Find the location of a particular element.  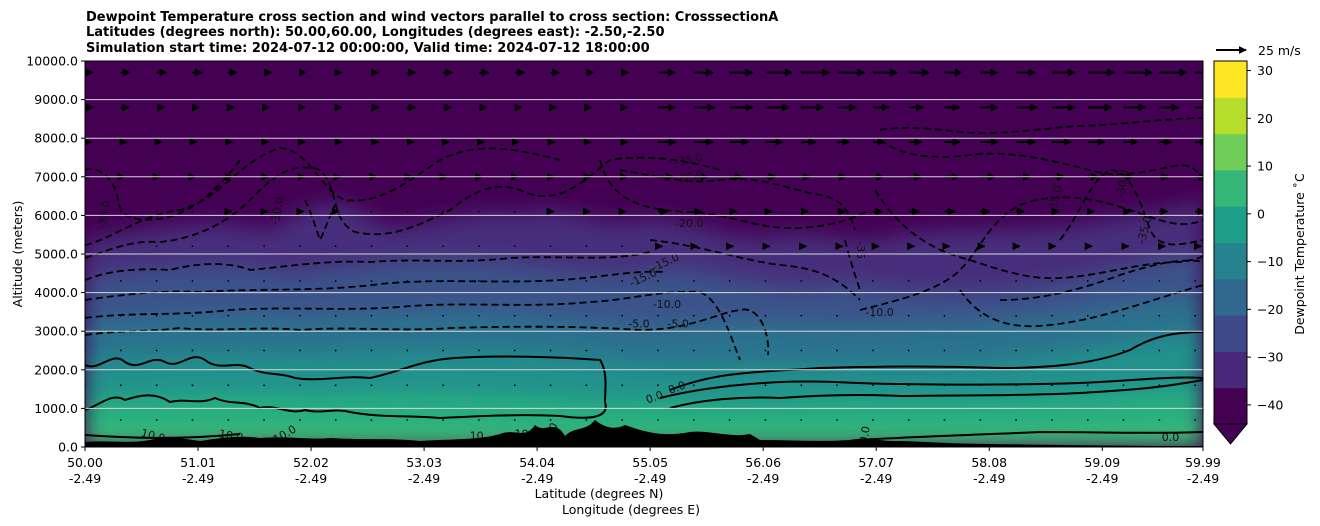

colorbar-tick-label: −20 is located at coordinates (1270, 309).